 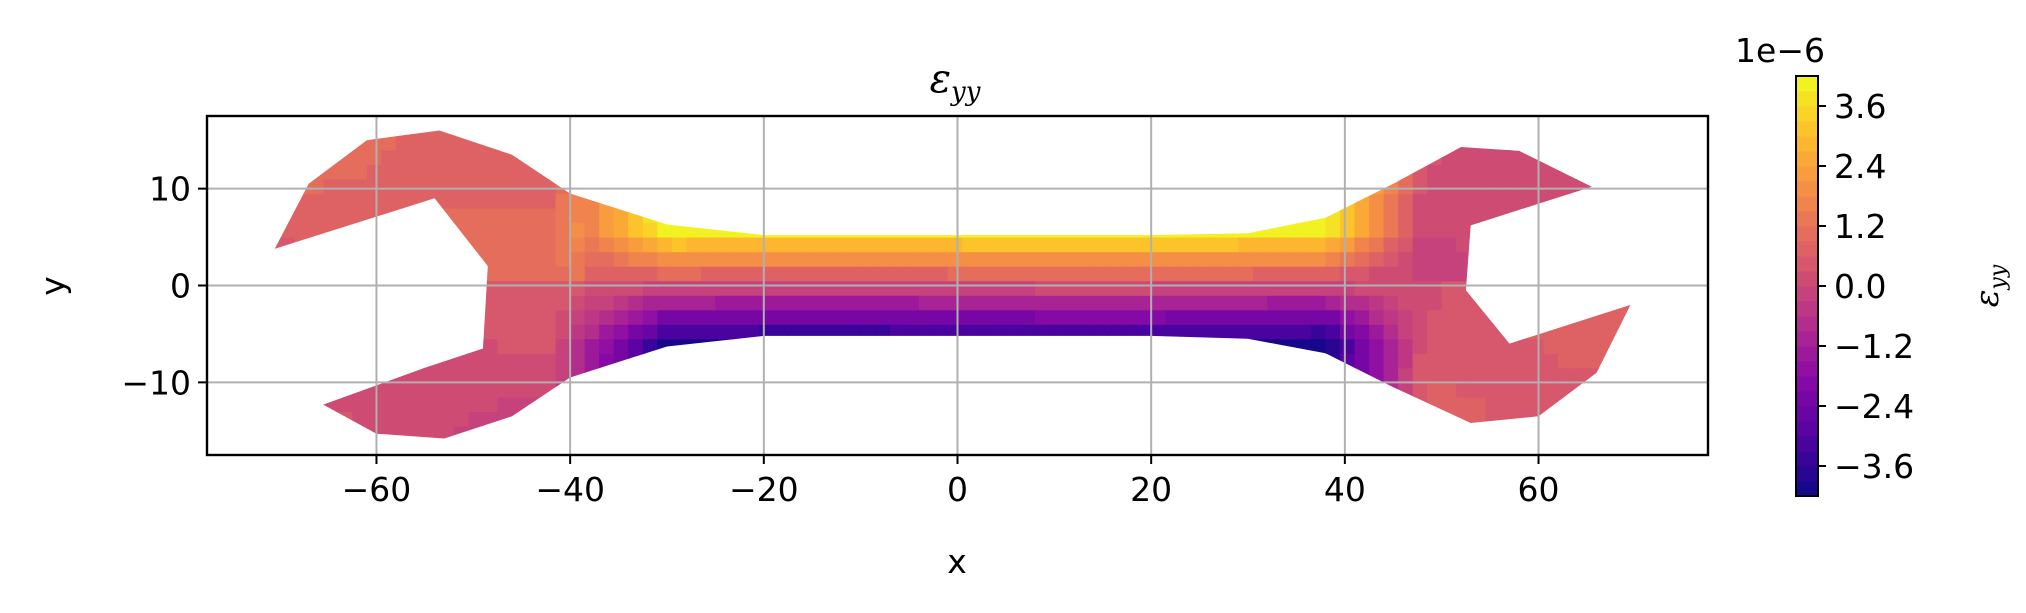 I want to click on colorbar-tick-label: 1.2, so click(x=1860, y=226).